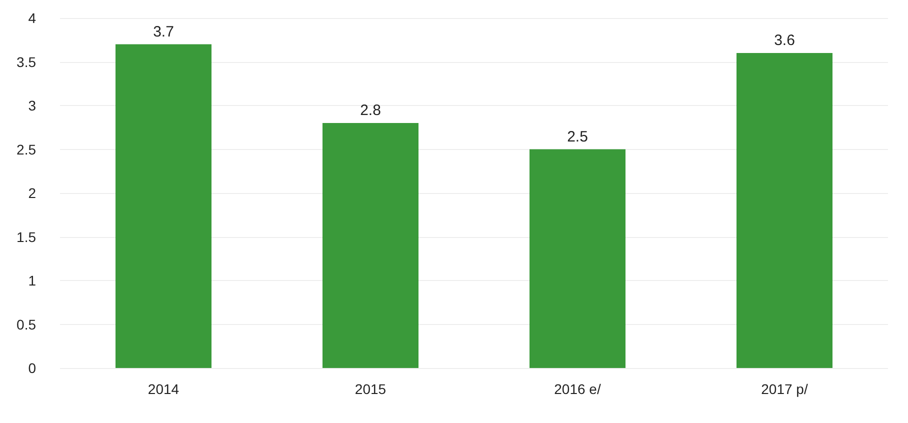 The height and width of the screenshot is (423, 908). I want to click on x-tick-label: 2017 p/, so click(784, 389).